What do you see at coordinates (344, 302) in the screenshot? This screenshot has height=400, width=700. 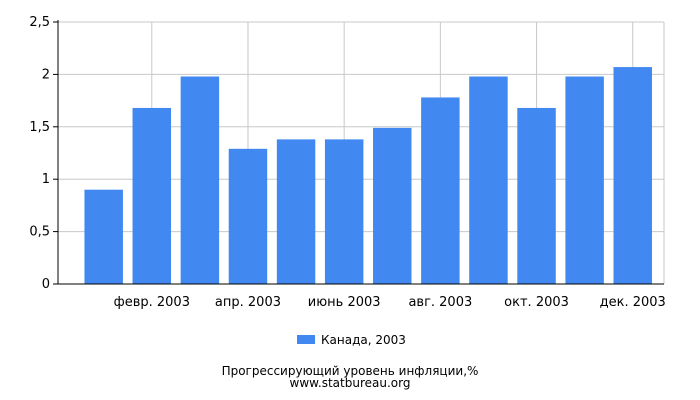 I see `x-tick-label: июнь 2003` at bounding box center [344, 302].